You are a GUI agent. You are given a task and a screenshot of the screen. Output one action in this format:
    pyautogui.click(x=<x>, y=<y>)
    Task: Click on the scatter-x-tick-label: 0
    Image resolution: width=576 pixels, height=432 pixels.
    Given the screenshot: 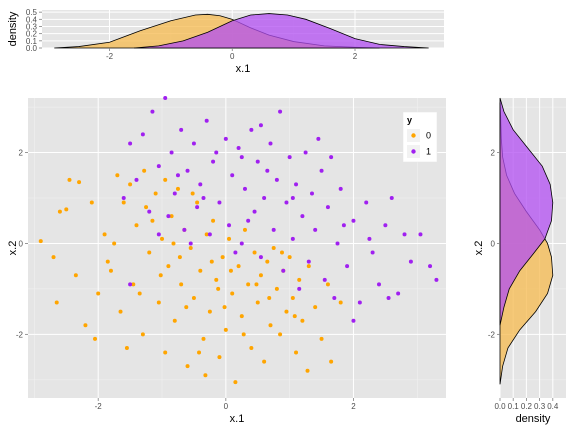 What is the action you would take?
    pyautogui.click(x=226, y=406)
    